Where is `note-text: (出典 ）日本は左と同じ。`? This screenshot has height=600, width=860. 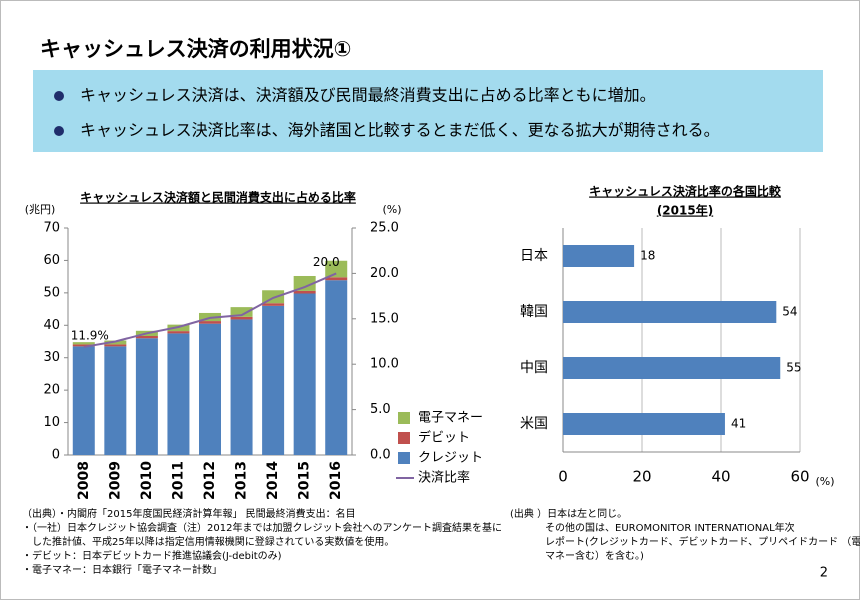 note-text: (出典 ）日本は左と同じ。 is located at coordinates (568, 513).